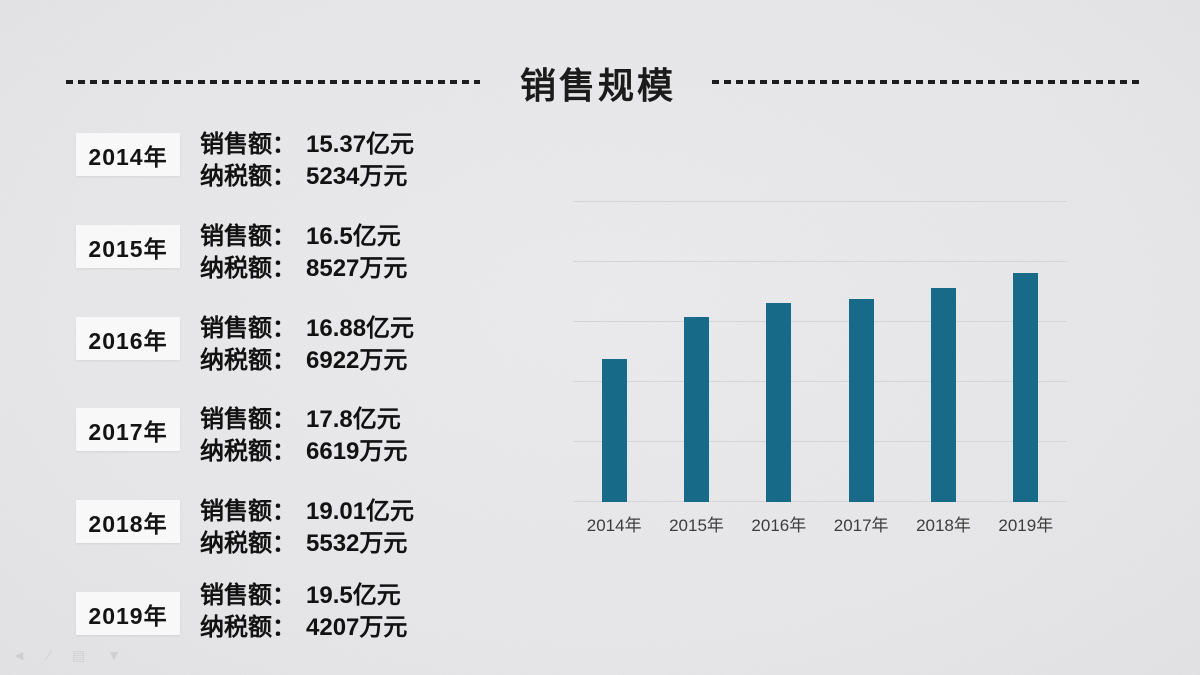  Describe the element at coordinates (128, 338) in the screenshot. I see `year-badge: 2016年` at that location.